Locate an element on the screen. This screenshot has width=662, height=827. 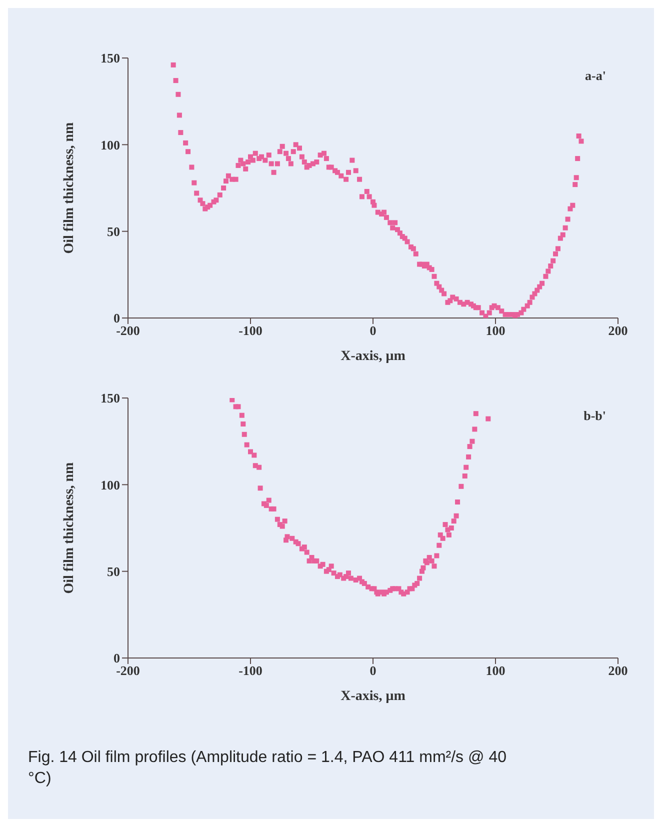
annotation: a-a' is located at coordinates (595, 76).